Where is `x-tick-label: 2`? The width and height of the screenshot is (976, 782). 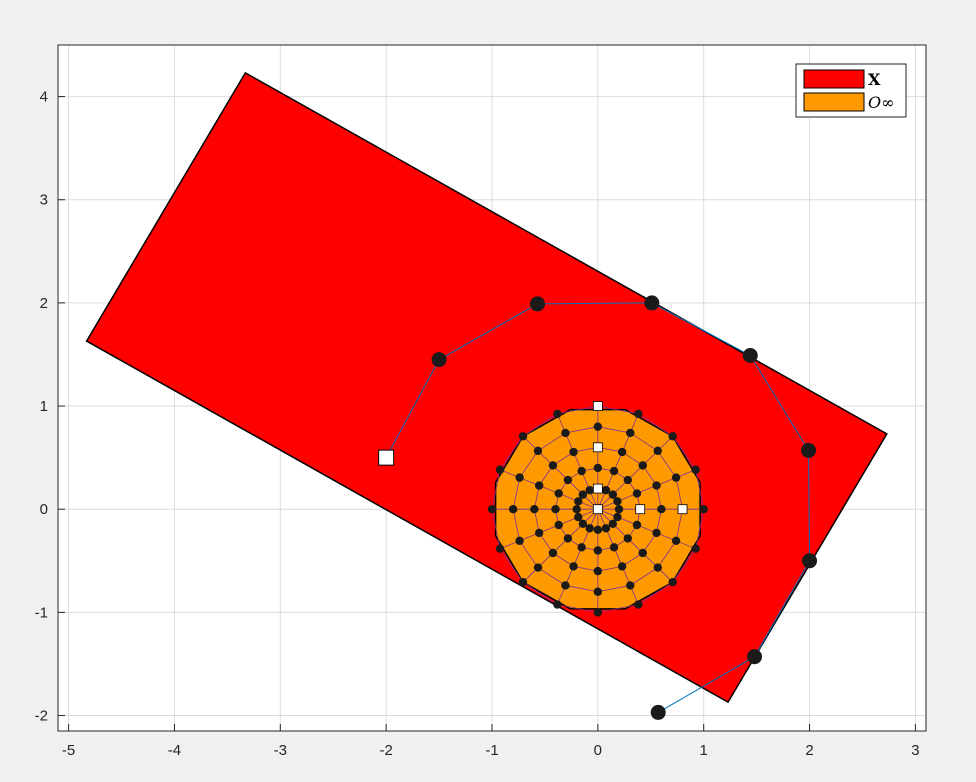
x-tick-label: 2 is located at coordinates (809, 750).